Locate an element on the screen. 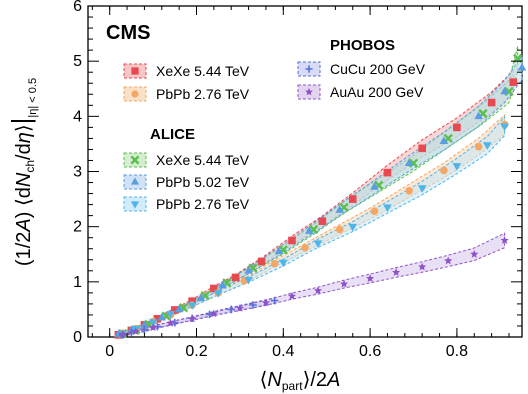 Image resolution: width=528 pixels, height=394 pixels. x-title-part: ⟩/2 is located at coordinates (315, 380).